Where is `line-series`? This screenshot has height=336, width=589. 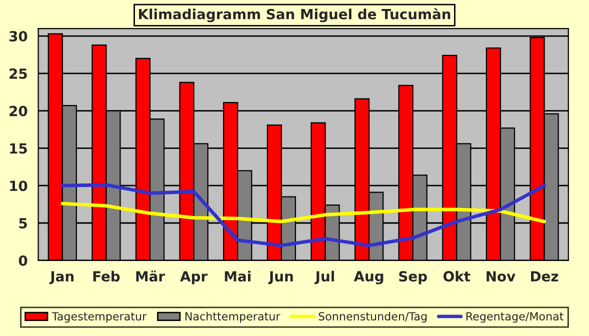
line-series is located at coordinates (303, 213).